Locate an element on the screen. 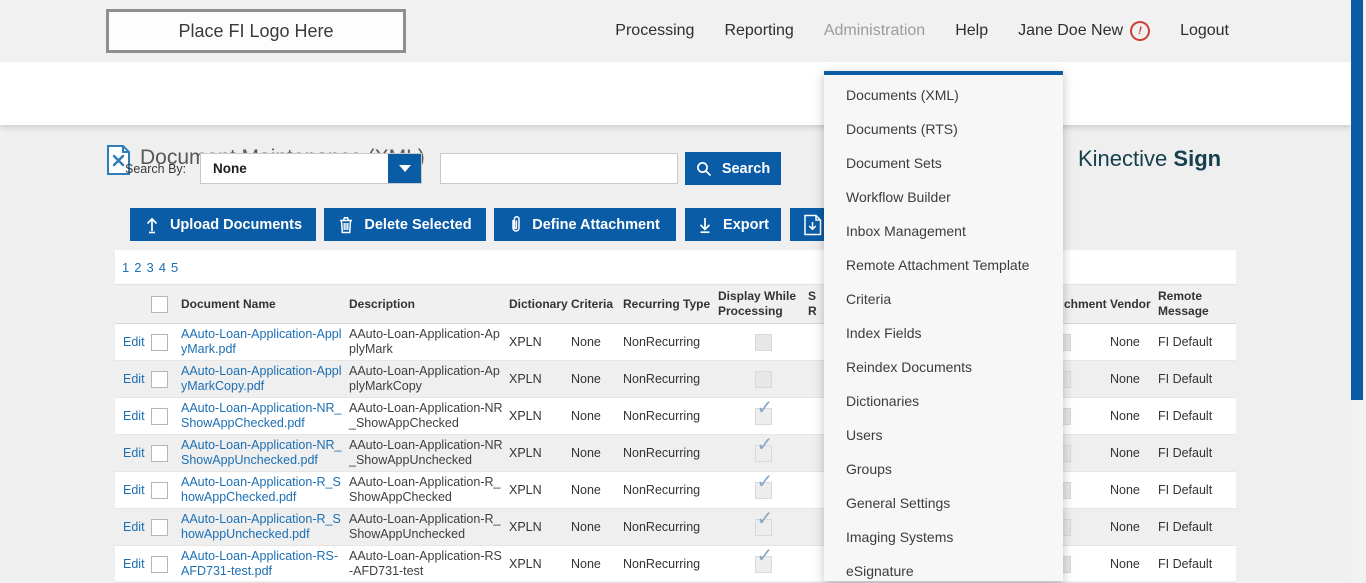 This screenshot has height=583, width=1366. menu-item-groups: Groups is located at coordinates (869, 469).